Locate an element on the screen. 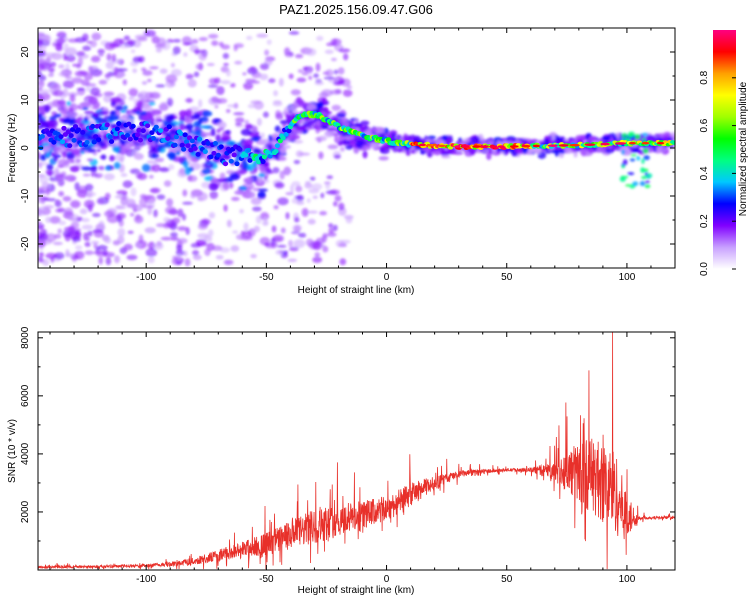  spectrogram-x-axis-label: Height of straight line (km) is located at coordinates (356, 290).